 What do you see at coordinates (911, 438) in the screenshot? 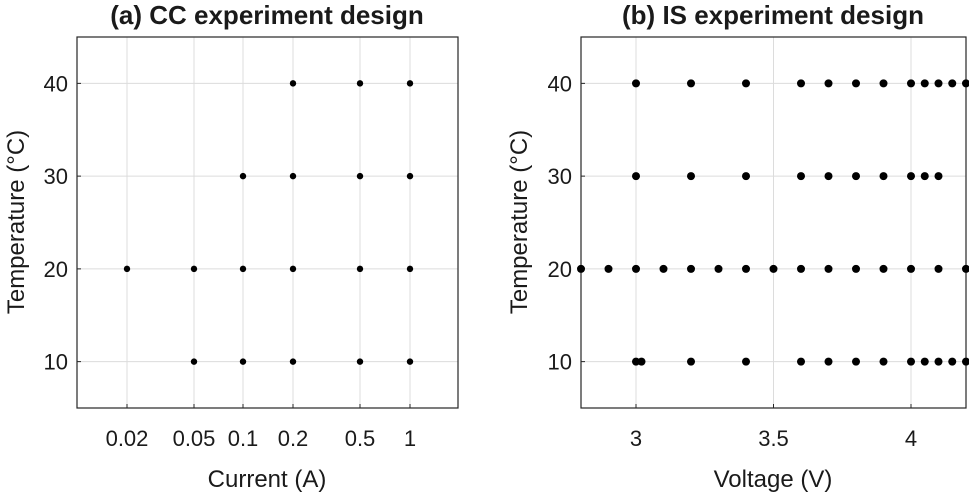
I see `x-tick-label: 4` at bounding box center [911, 438].